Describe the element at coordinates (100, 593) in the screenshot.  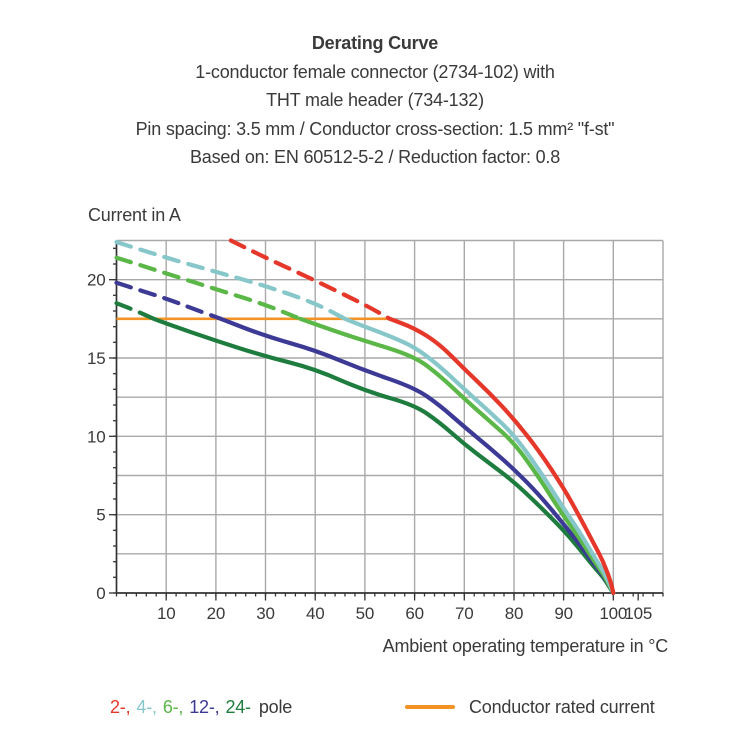
I see `svg-text: 0` at that location.